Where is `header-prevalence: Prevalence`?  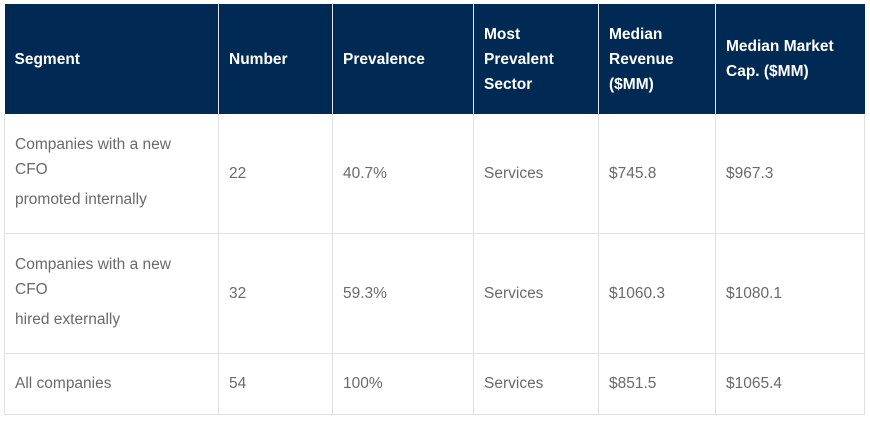 header-prevalence: Prevalence is located at coordinates (403, 59).